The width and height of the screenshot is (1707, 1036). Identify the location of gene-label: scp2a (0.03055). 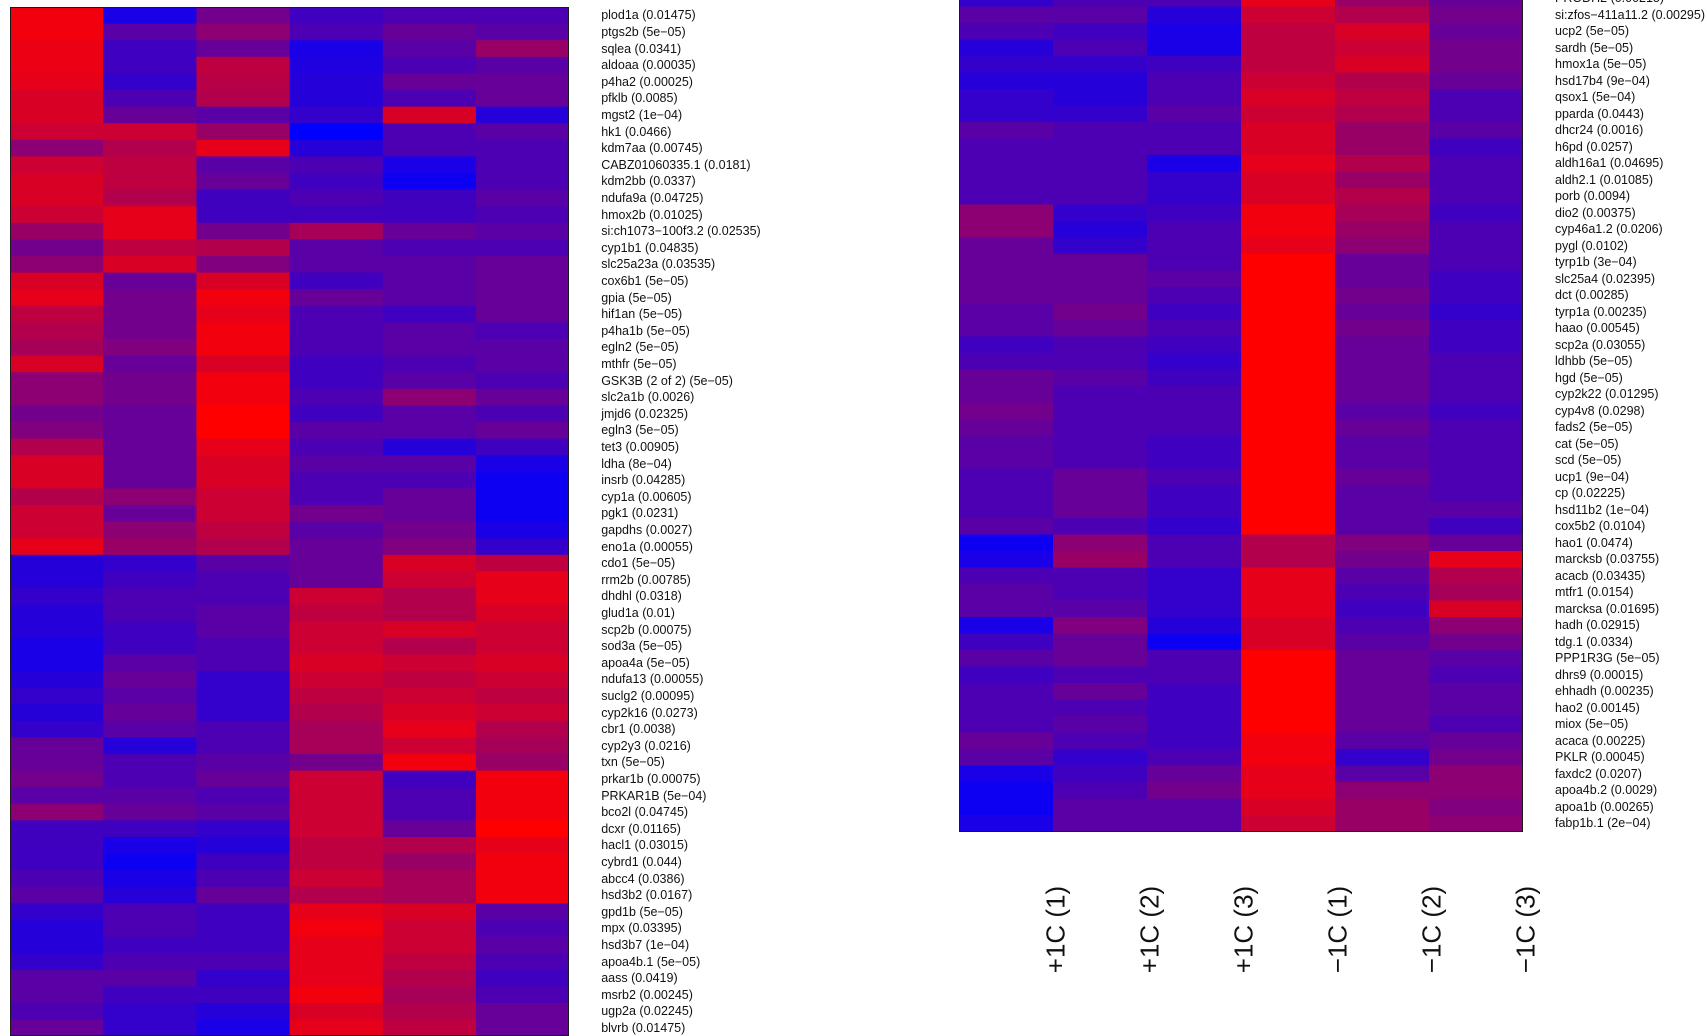
(1600, 344).